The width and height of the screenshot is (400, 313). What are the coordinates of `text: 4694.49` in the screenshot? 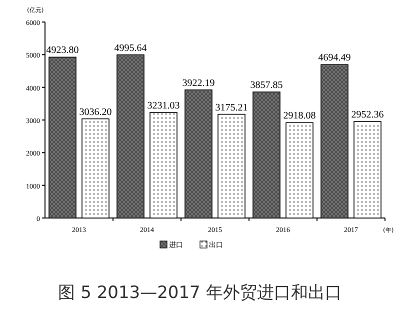 It's located at (334, 58).